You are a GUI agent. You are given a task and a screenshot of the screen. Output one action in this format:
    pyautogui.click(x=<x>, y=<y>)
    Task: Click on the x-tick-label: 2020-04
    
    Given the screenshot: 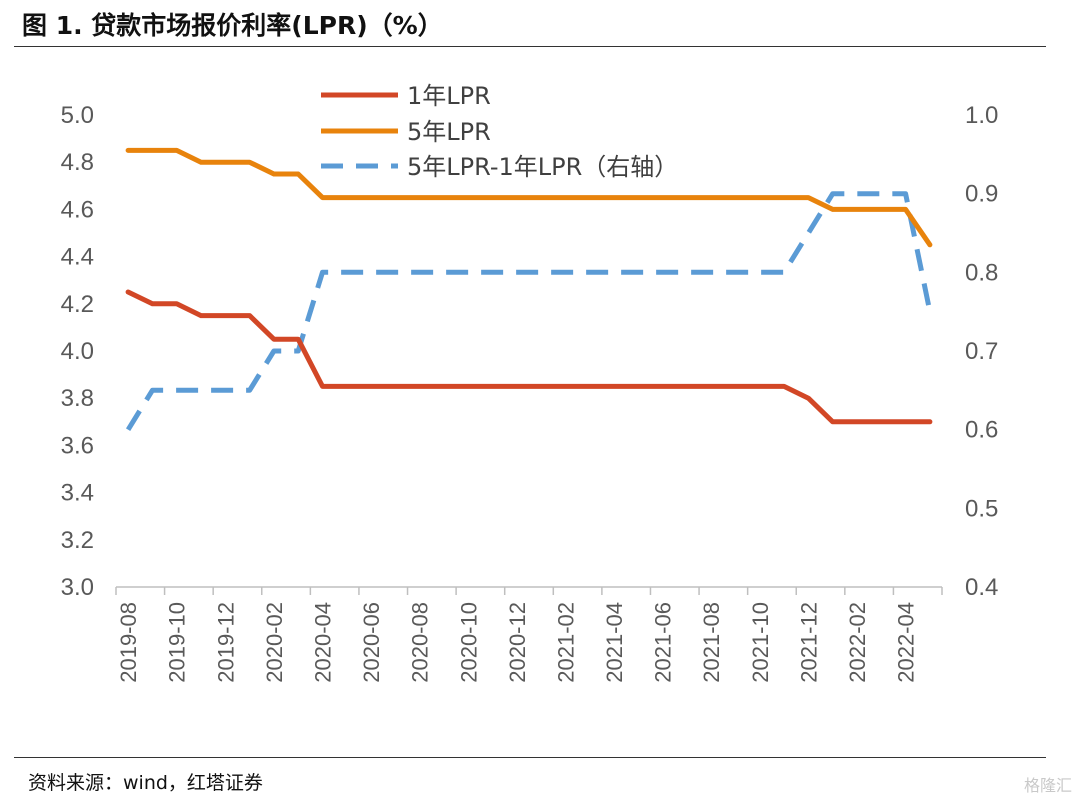 What is the action you would take?
    pyautogui.click(x=323, y=642)
    